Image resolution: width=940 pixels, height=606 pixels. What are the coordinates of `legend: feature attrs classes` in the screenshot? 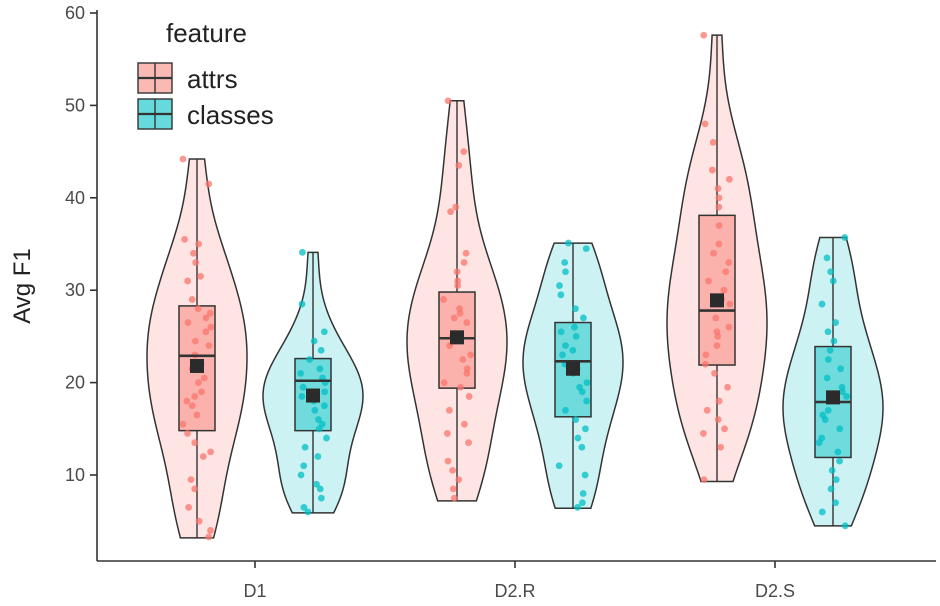 It's located at (205, 74).